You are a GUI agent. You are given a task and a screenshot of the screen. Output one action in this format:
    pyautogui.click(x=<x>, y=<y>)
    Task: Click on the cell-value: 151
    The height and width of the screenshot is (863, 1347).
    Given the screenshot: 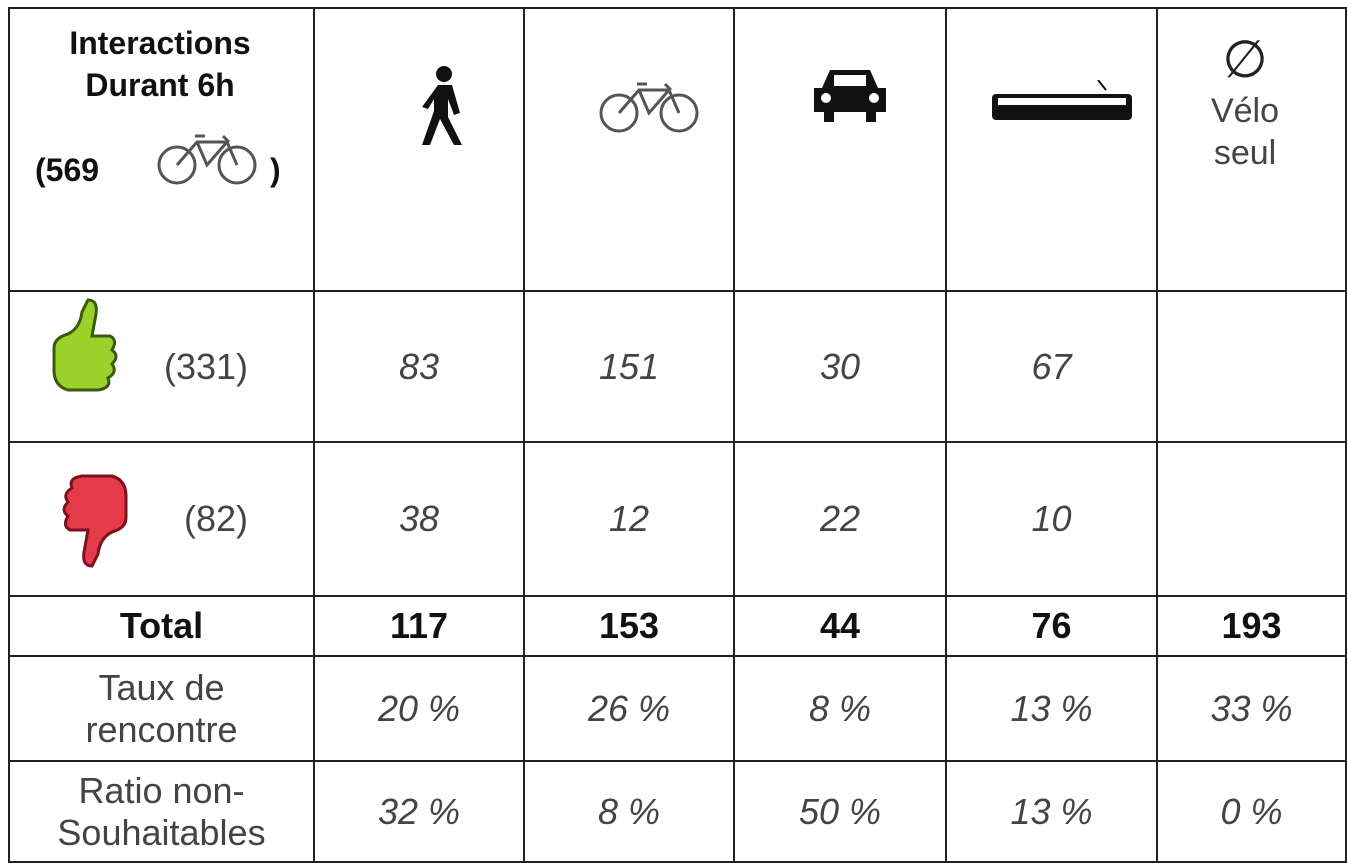 What is the action you would take?
    pyautogui.click(x=629, y=366)
    